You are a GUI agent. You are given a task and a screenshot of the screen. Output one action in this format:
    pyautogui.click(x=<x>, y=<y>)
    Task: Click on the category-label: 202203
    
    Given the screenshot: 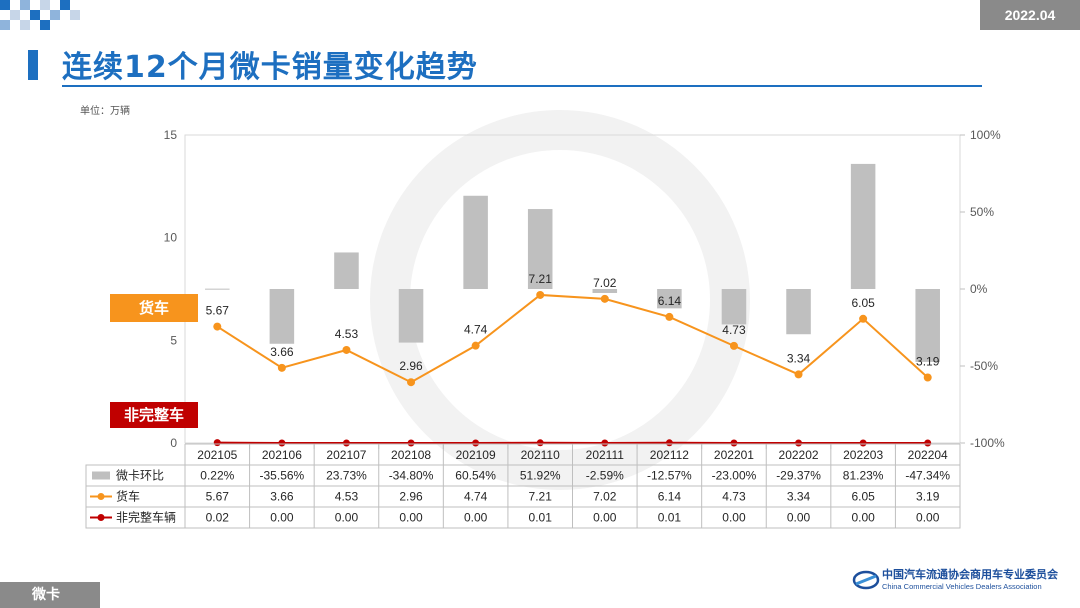 What is the action you would take?
    pyautogui.click(x=863, y=455)
    